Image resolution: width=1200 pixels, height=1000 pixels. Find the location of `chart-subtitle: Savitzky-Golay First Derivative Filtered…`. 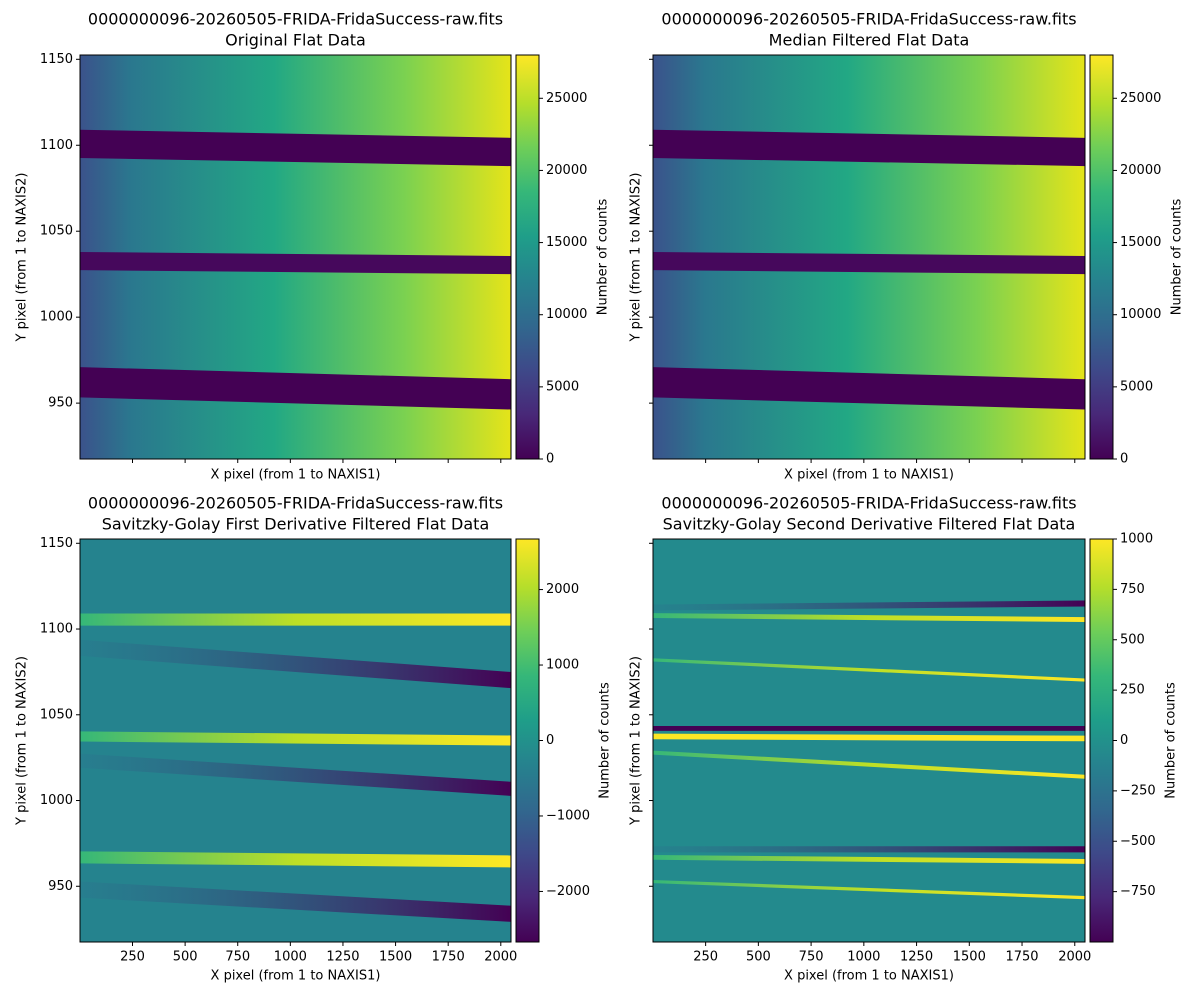

chart-subtitle: Savitzky-Golay First Derivative Filtered… is located at coordinates (296, 524).